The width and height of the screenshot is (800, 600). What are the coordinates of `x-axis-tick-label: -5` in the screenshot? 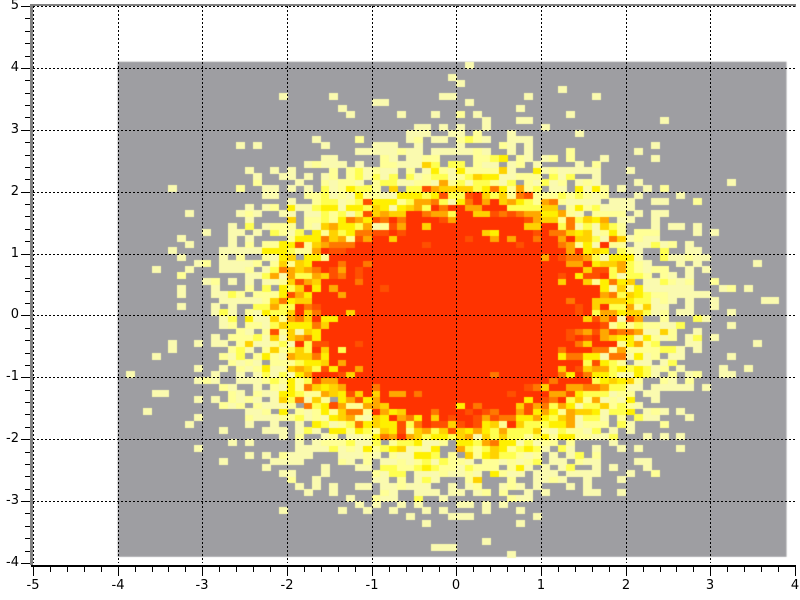 It's located at (33, 585).